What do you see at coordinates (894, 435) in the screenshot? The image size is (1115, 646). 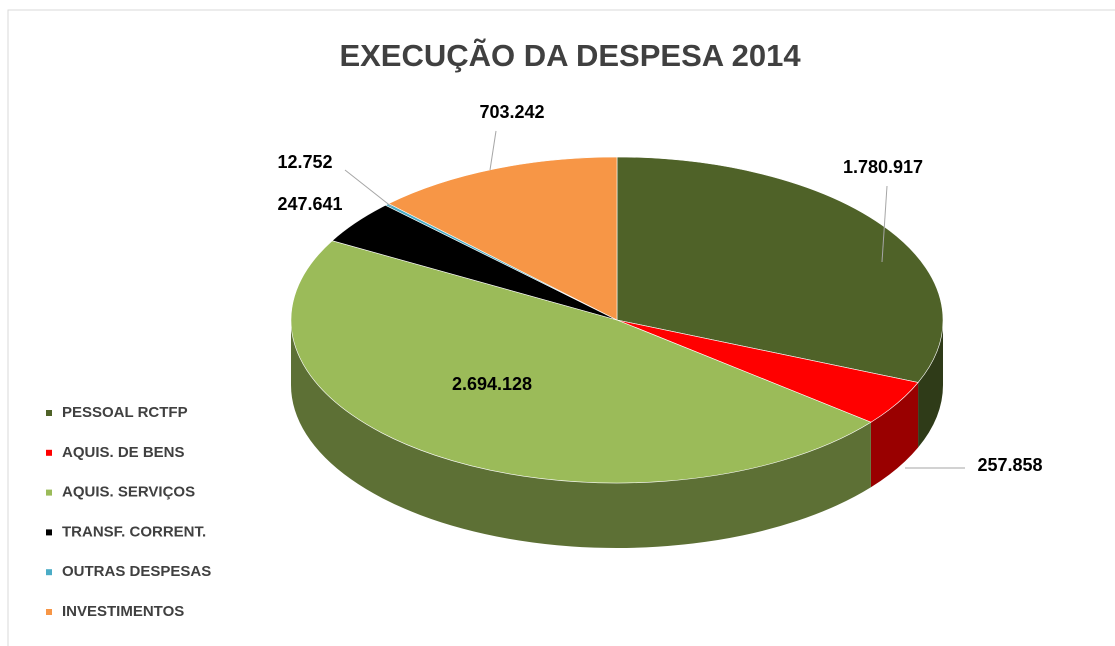 I see `slice-side` at bounding box center [894, 435].